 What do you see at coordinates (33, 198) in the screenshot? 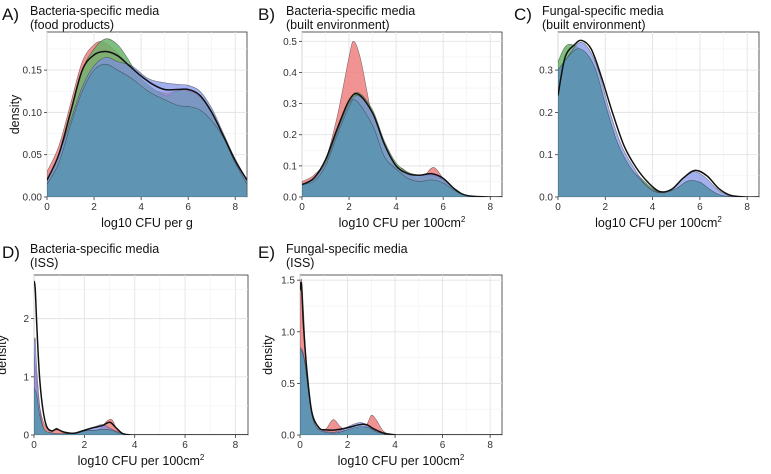
I see `y-tick-label: 0.00` at bounding box center [33, 198].